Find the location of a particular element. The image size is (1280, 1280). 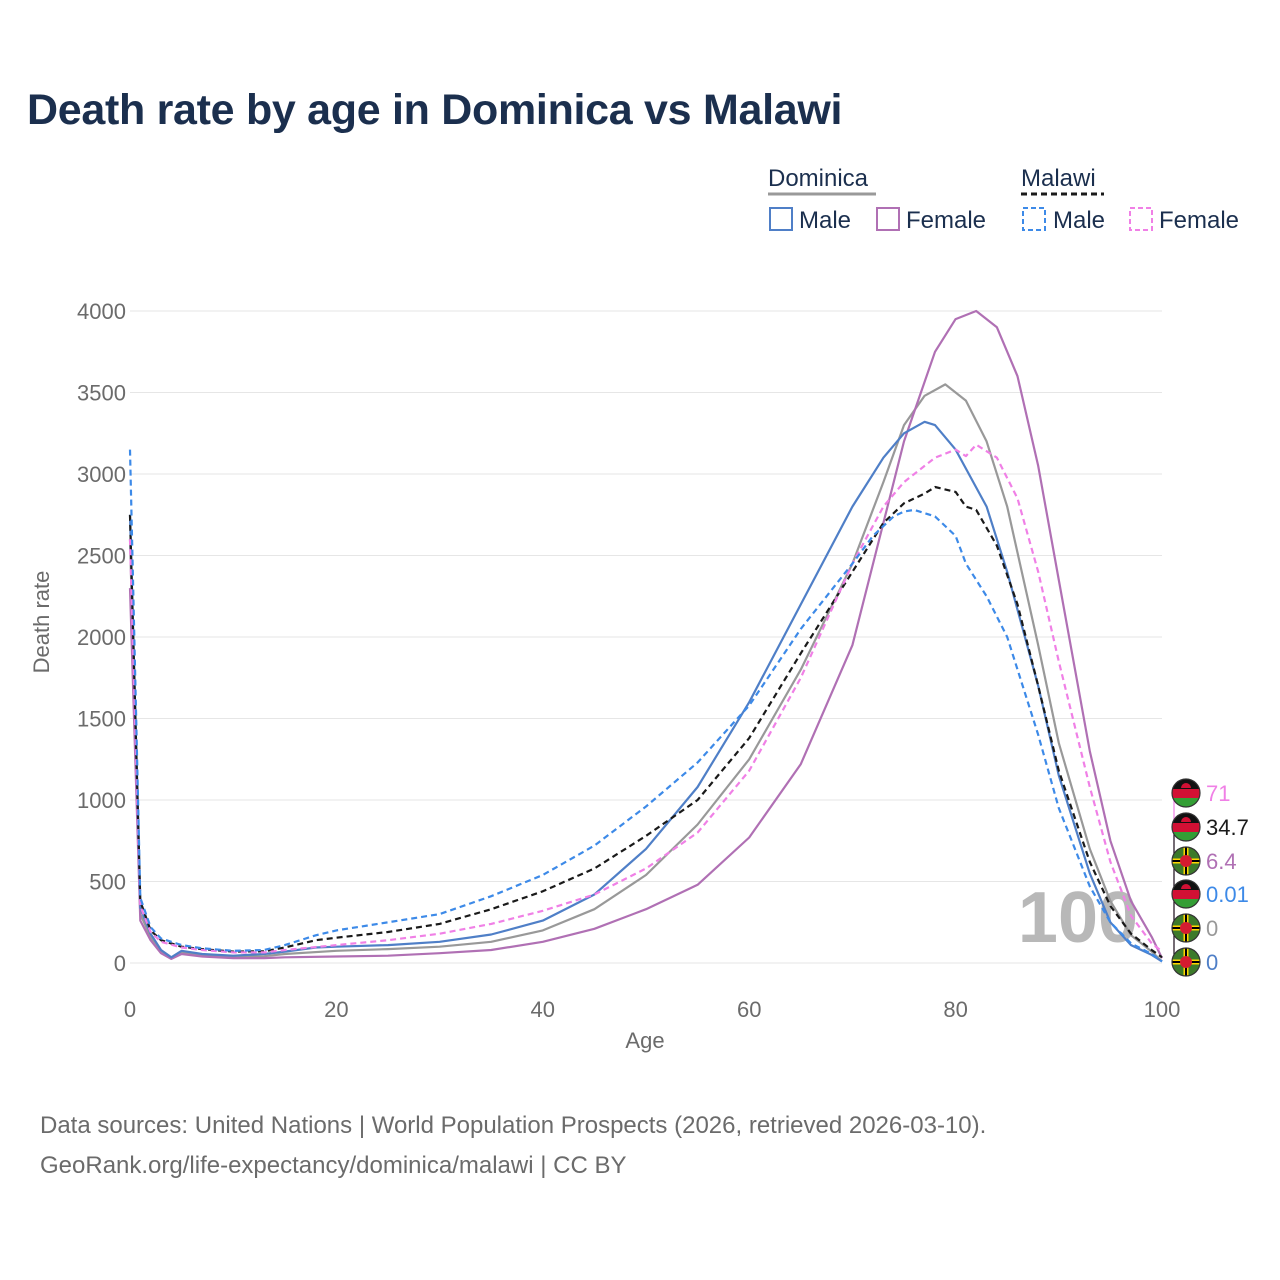

legend-country-malawi: Malawi is located at coordinates (1058, 178).